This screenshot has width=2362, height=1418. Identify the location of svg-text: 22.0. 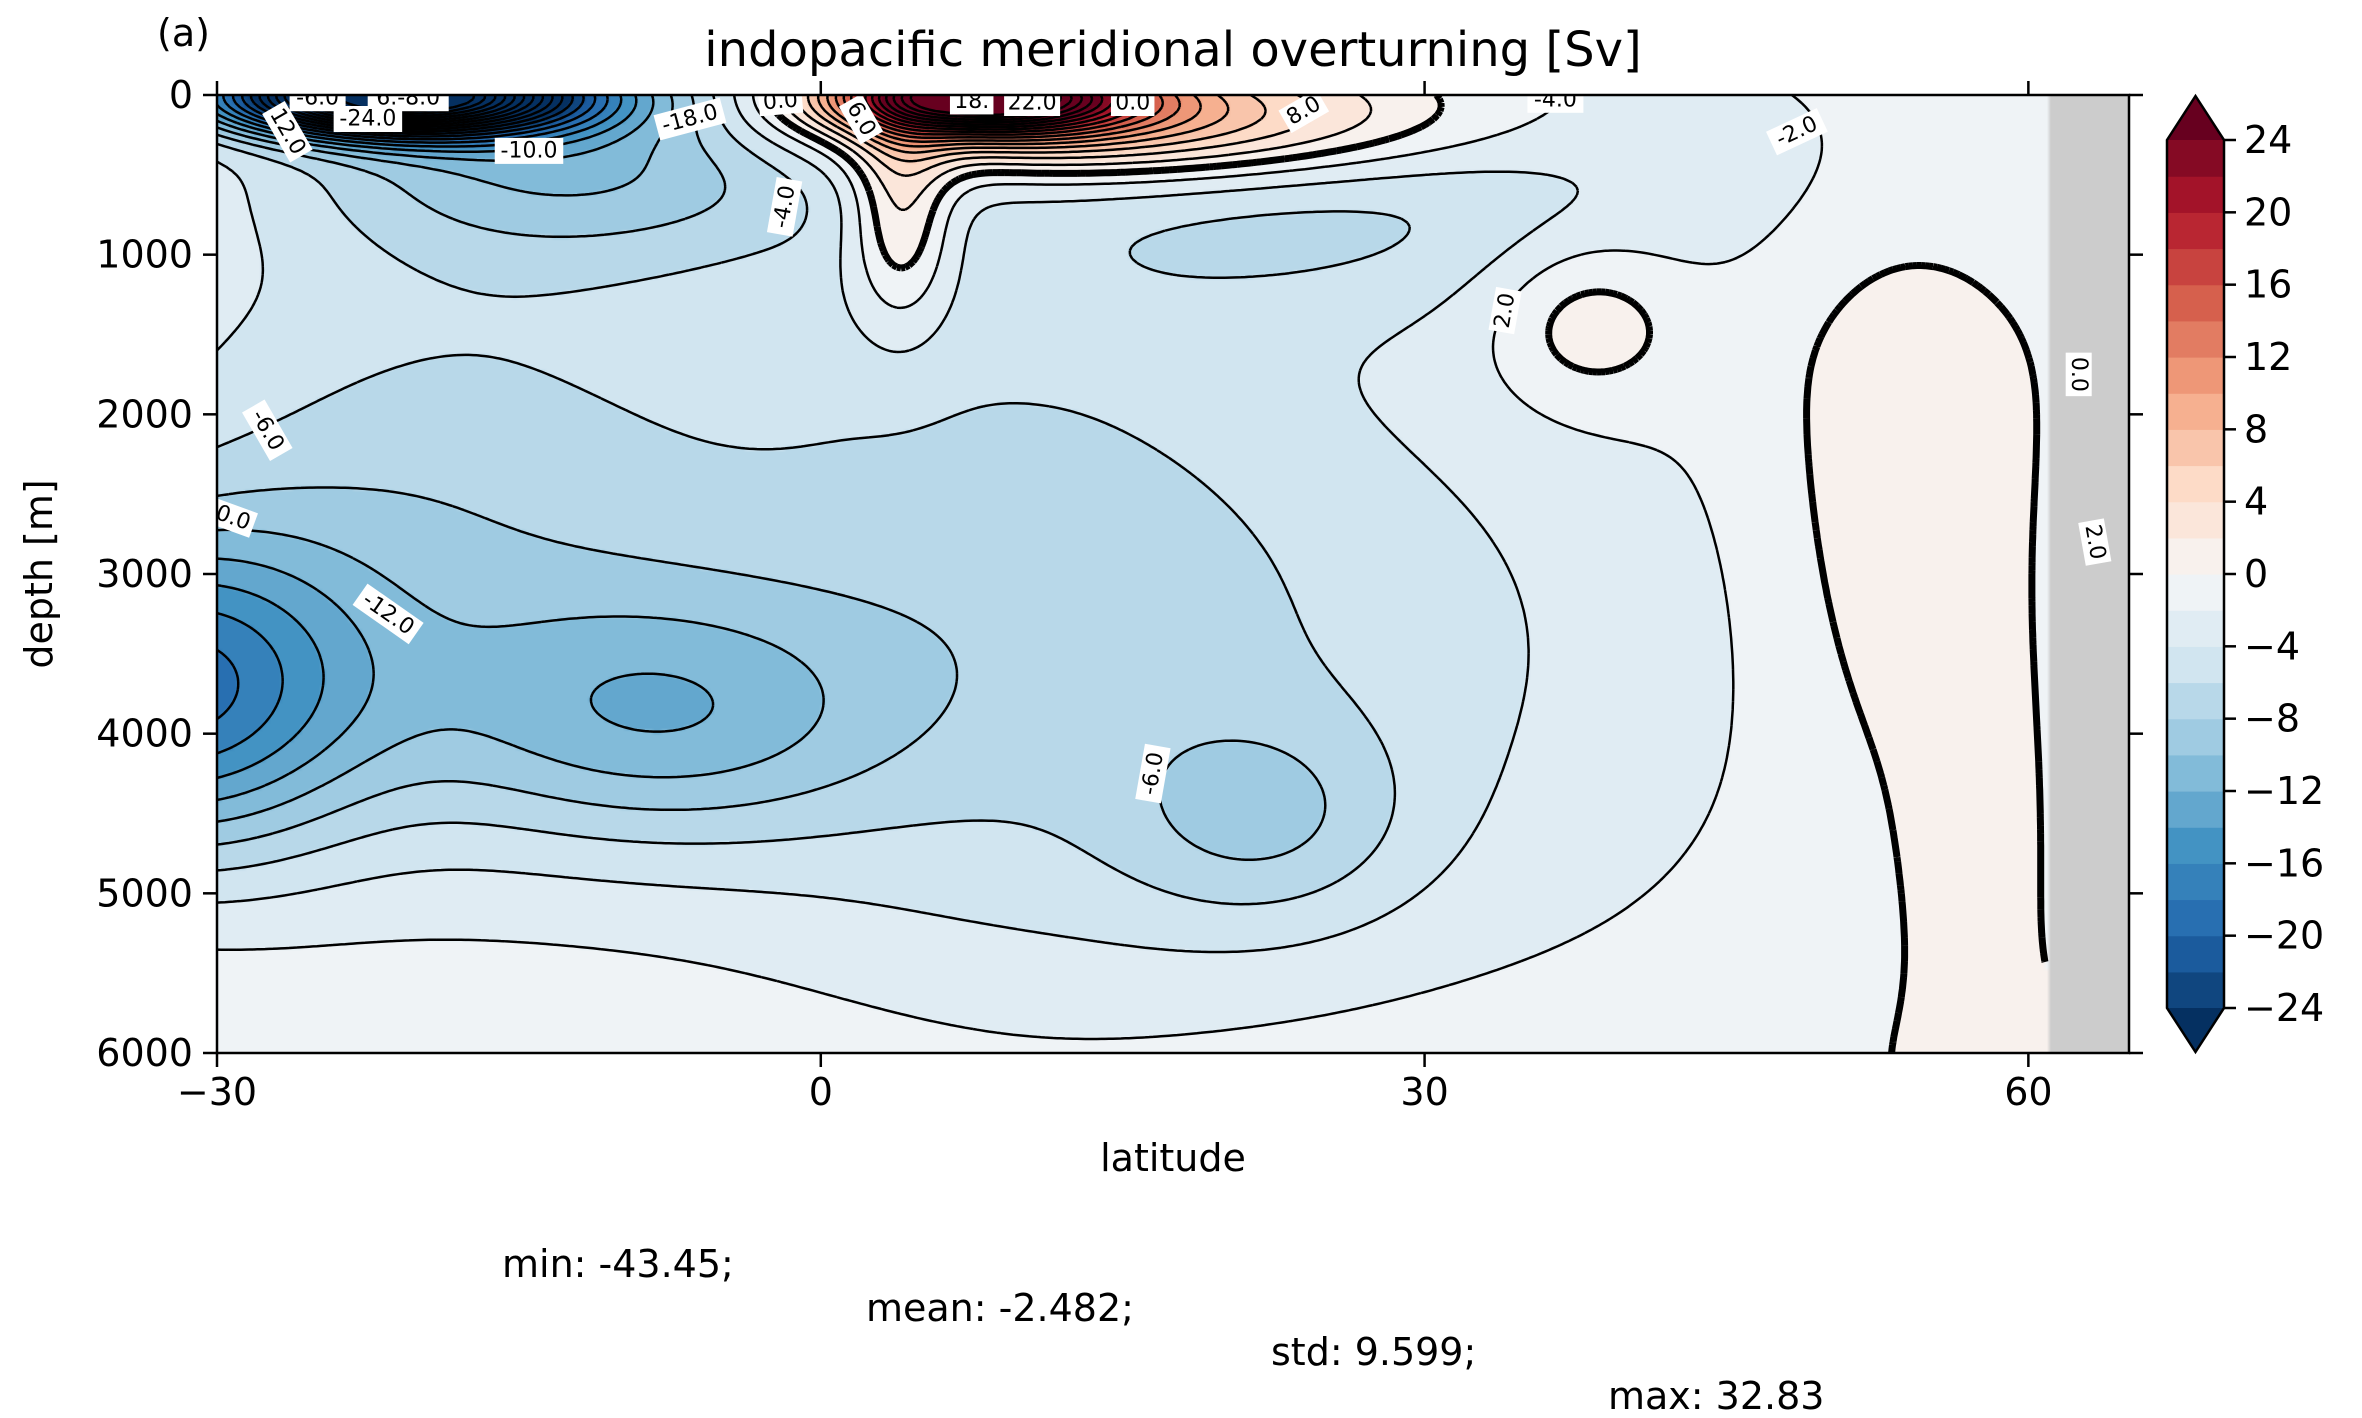
(1032, 103).